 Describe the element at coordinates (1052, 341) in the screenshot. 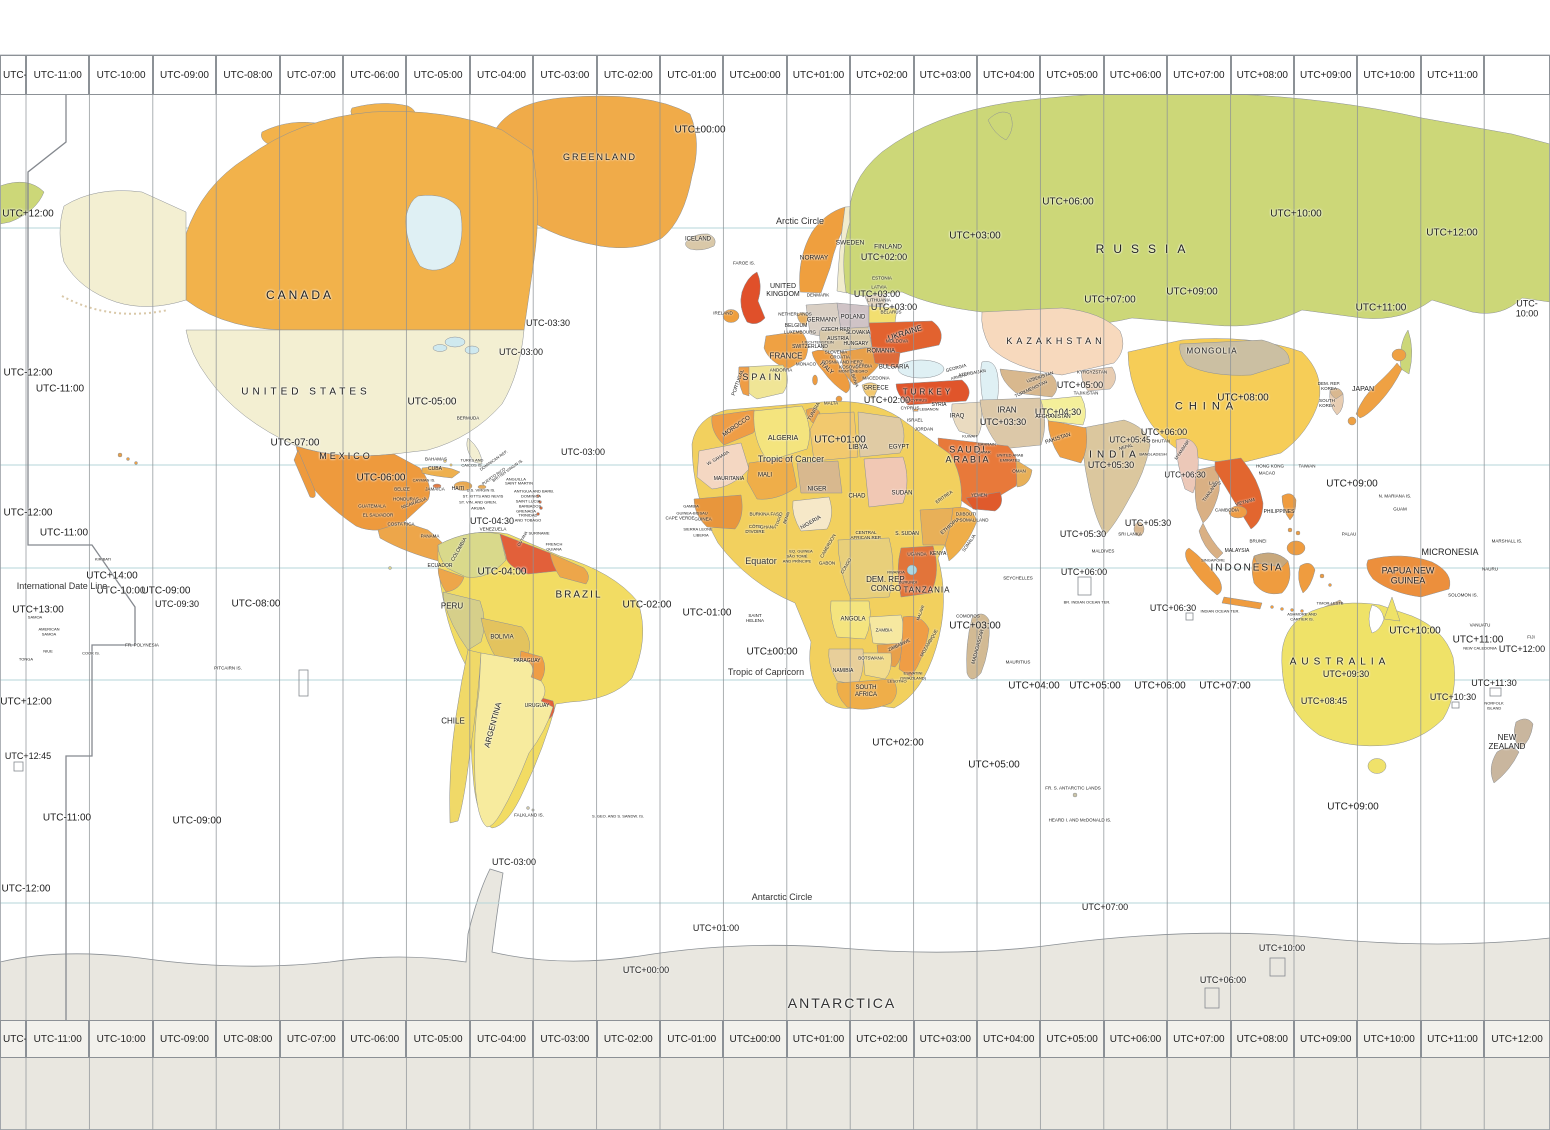

I see `kazakhstan` at that location.